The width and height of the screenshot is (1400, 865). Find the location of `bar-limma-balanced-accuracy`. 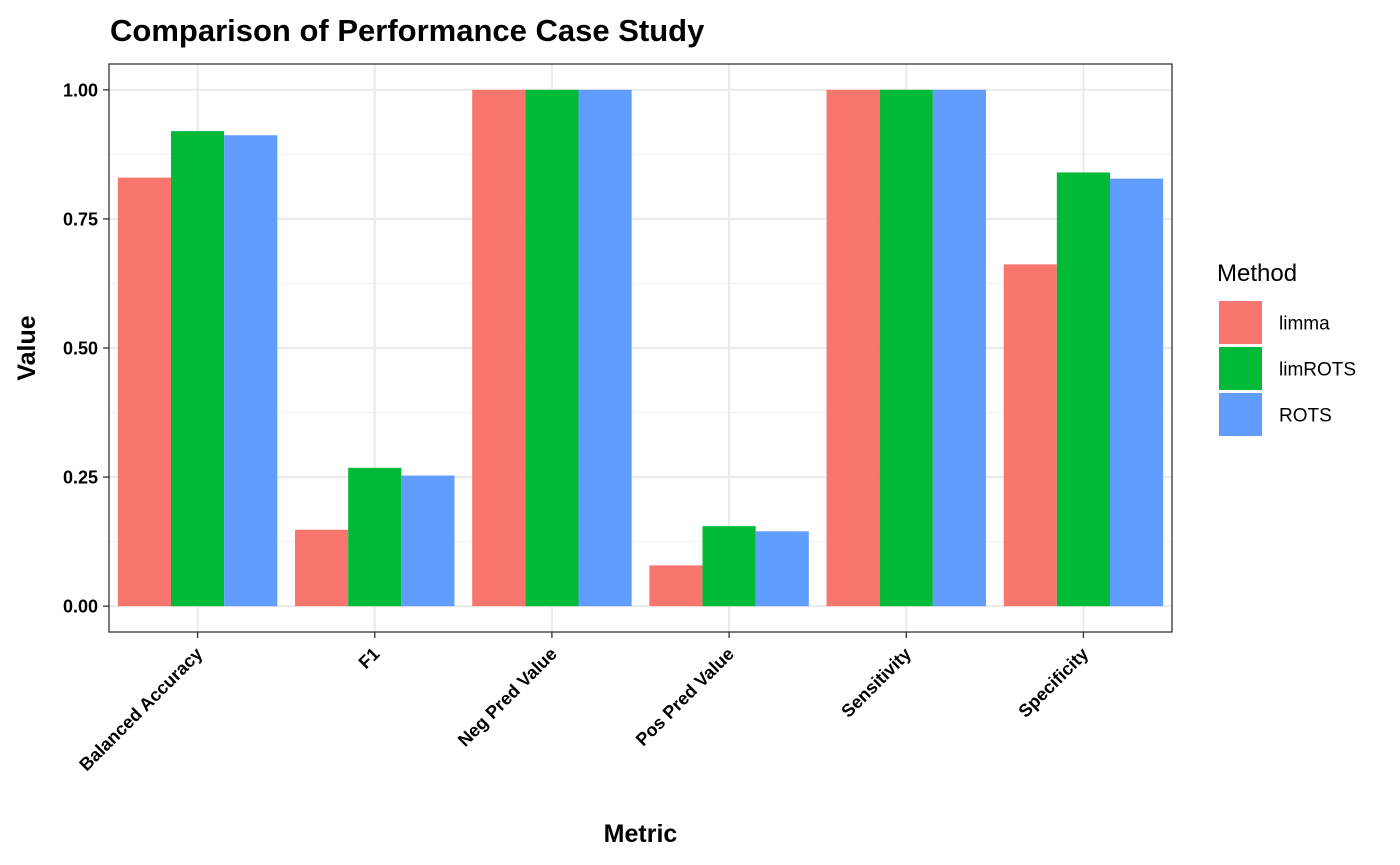

bar-limma-balanced-accuracy is located at coordinates (144, 392).